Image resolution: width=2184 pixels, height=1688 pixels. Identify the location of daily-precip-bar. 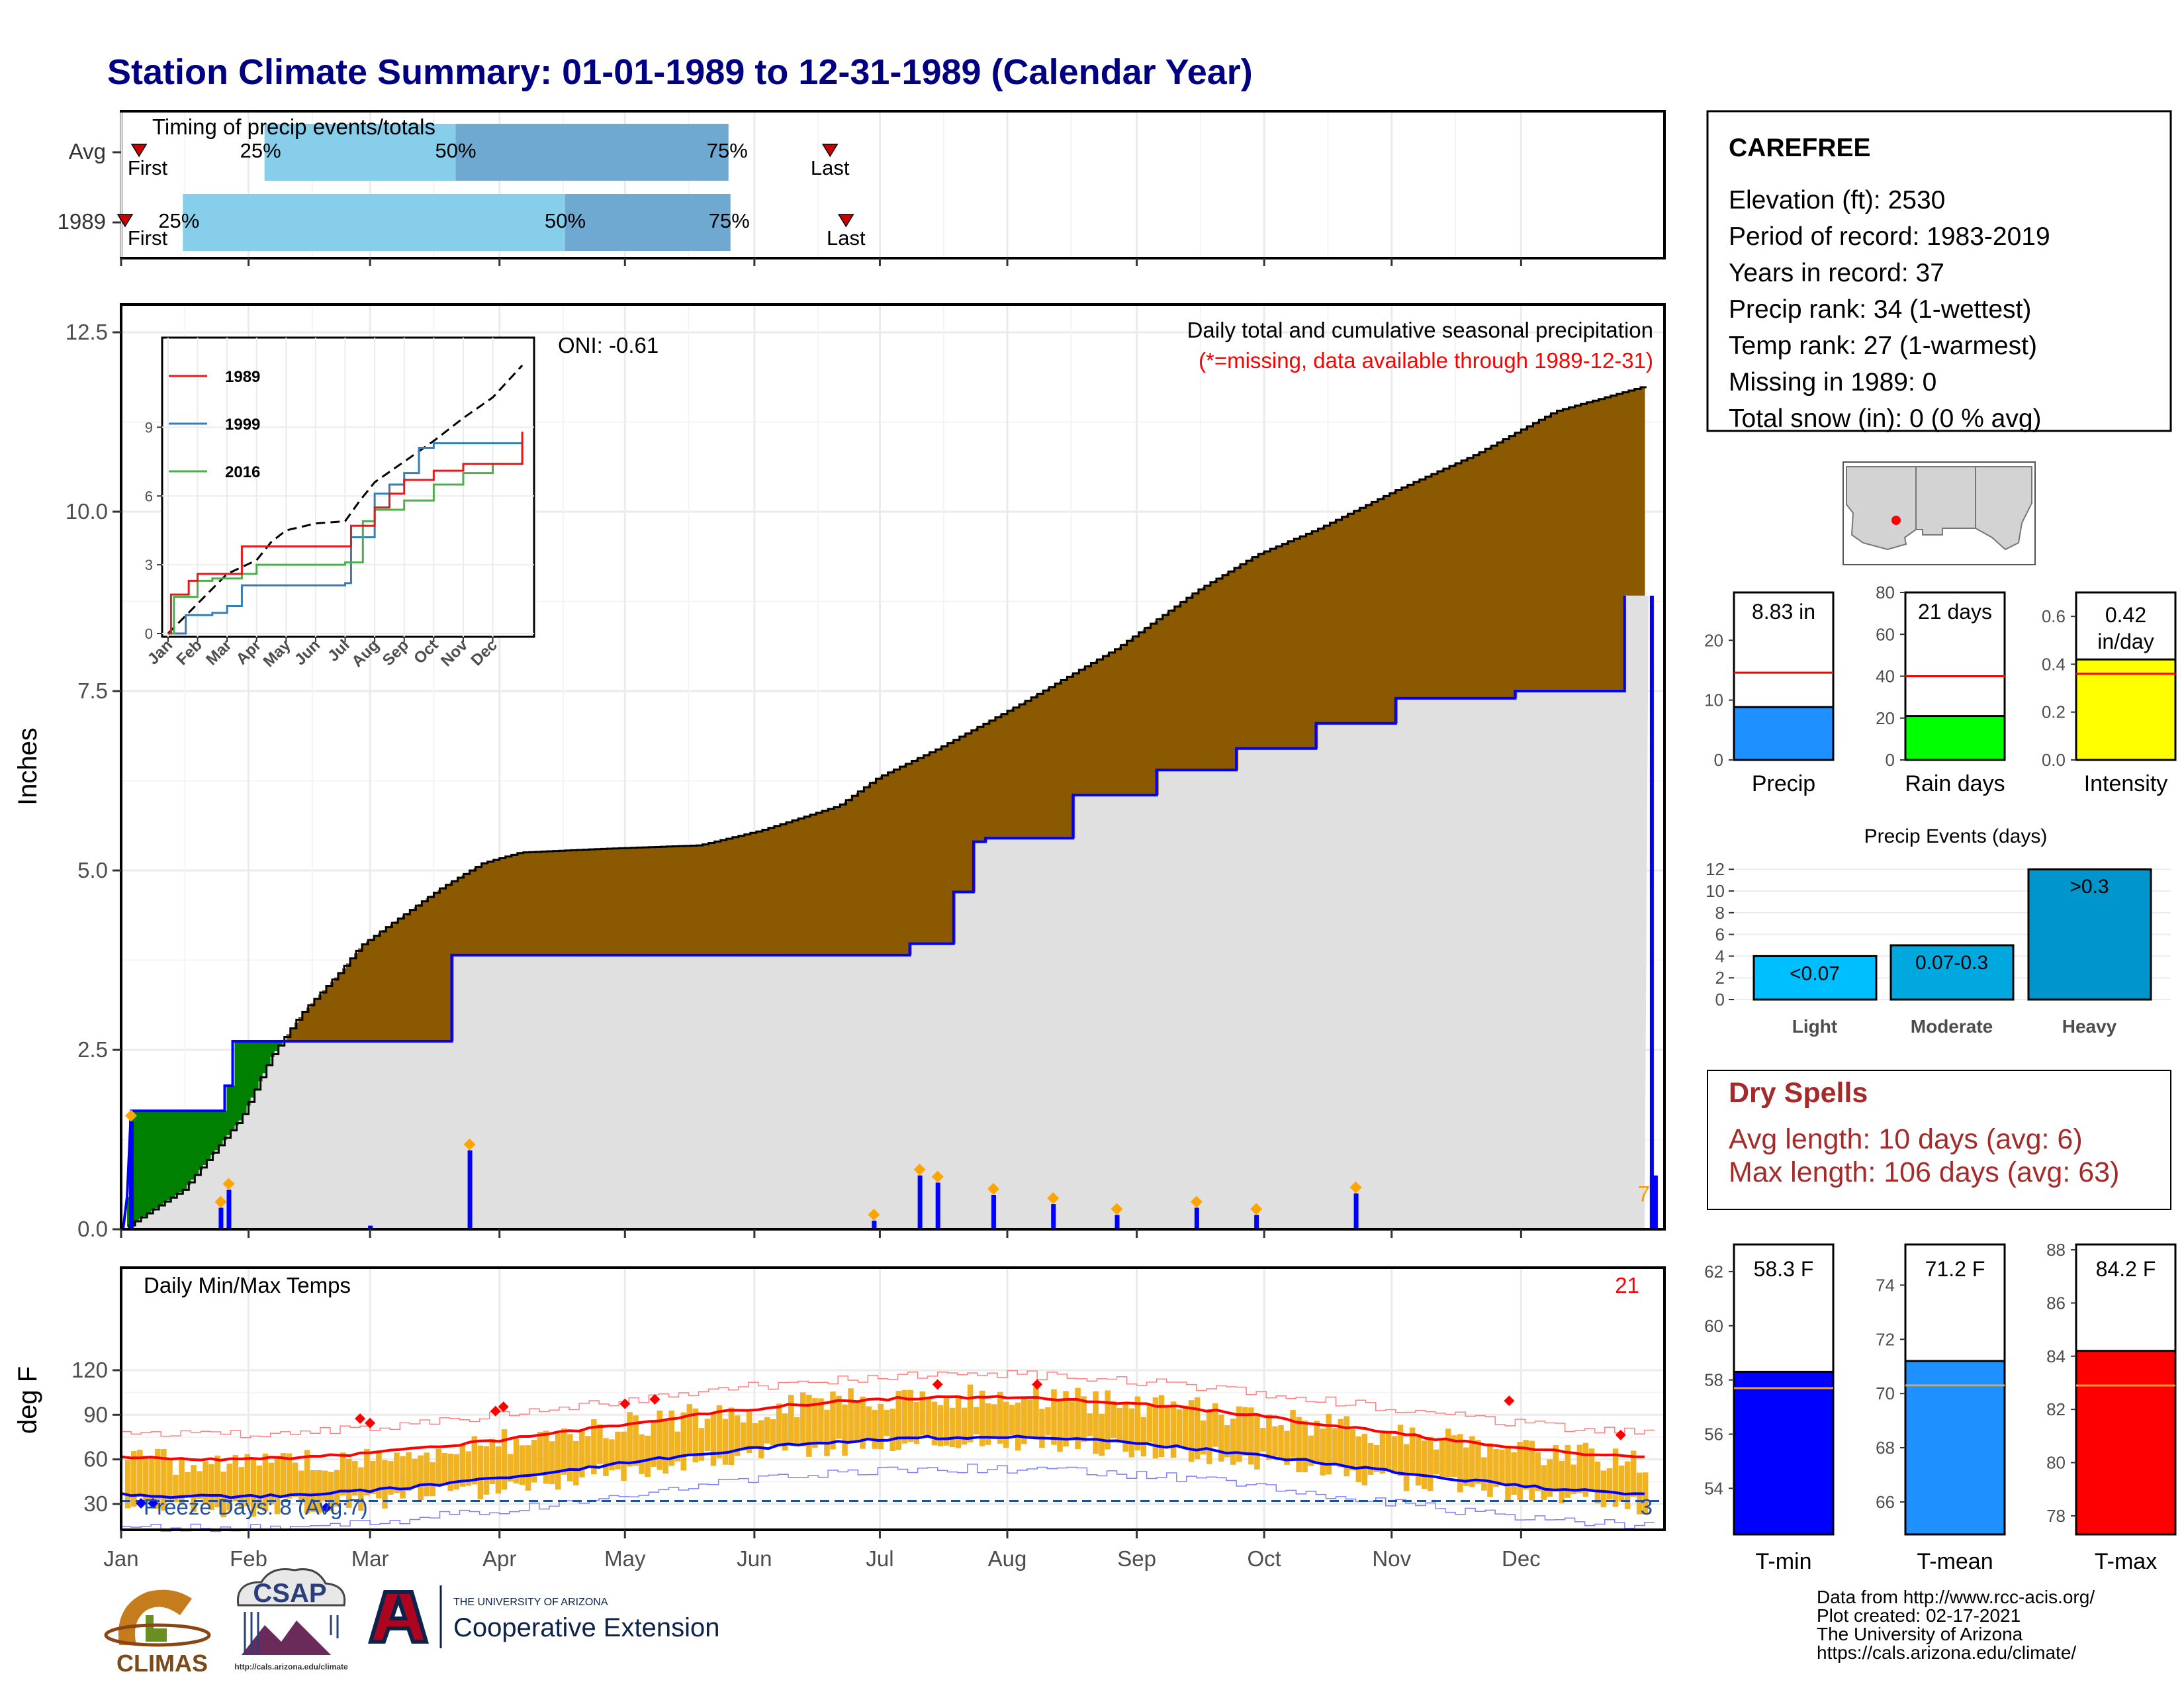
(994, 1211).